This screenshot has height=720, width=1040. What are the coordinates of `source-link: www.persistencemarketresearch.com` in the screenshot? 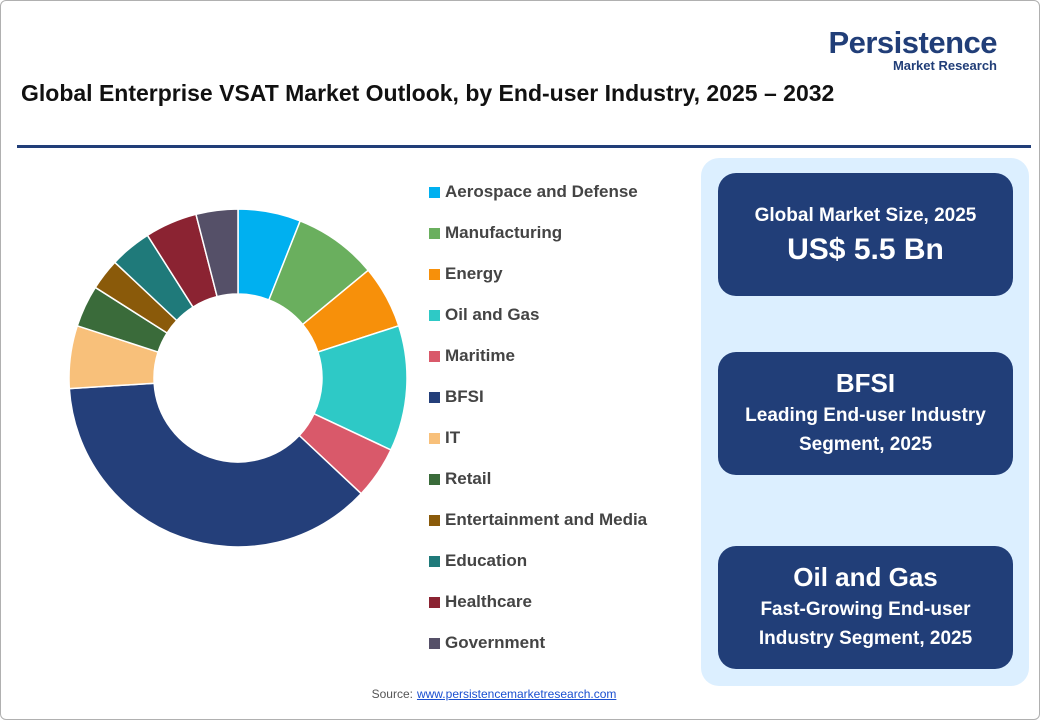 It's located at (516, 694).